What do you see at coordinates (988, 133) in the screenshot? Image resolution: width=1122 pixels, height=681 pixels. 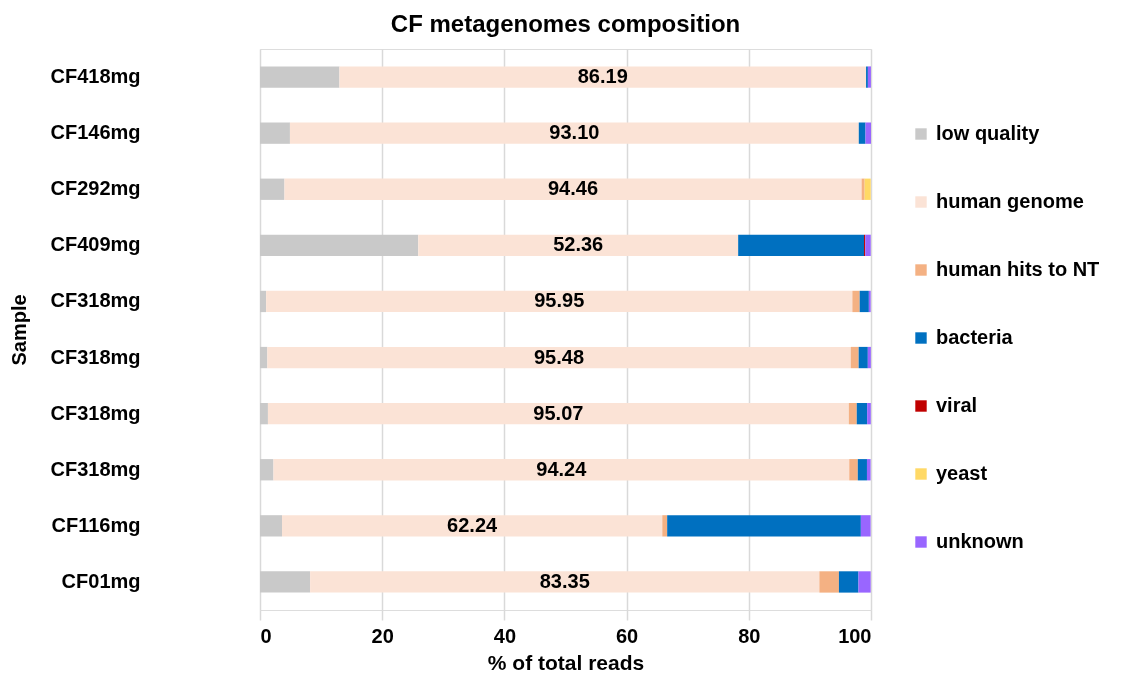 I see `legend-label: low quality` at bounding box center [988, 133].